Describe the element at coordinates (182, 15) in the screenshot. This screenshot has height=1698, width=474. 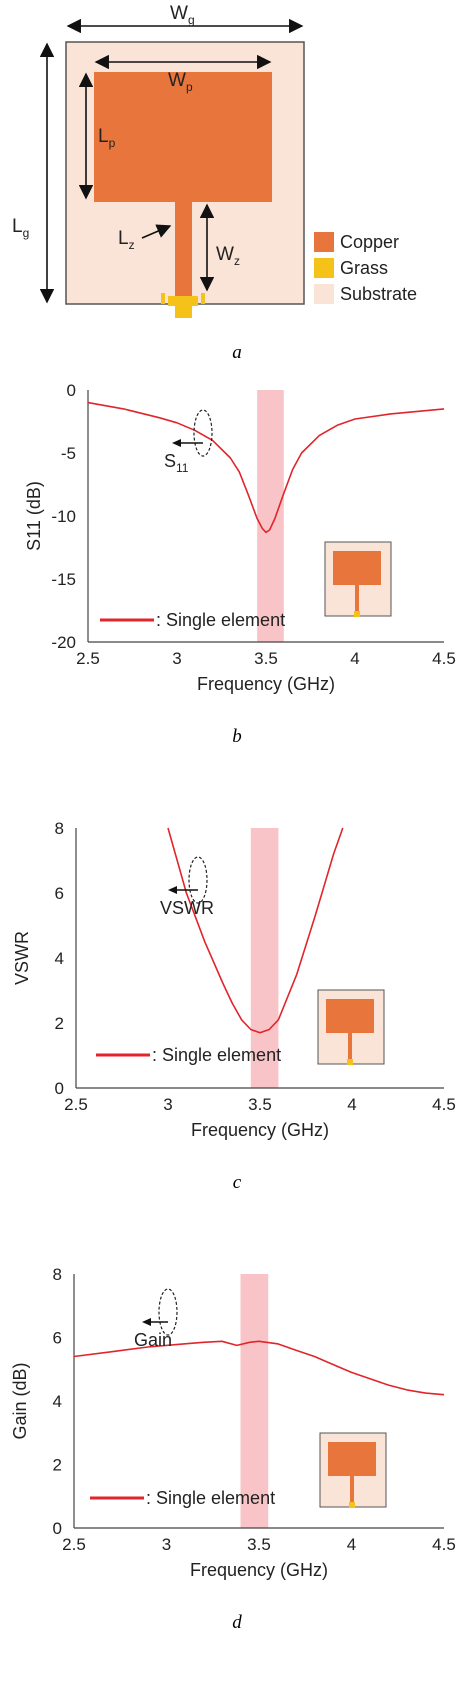
I see `wg-label: Wg` at that location.